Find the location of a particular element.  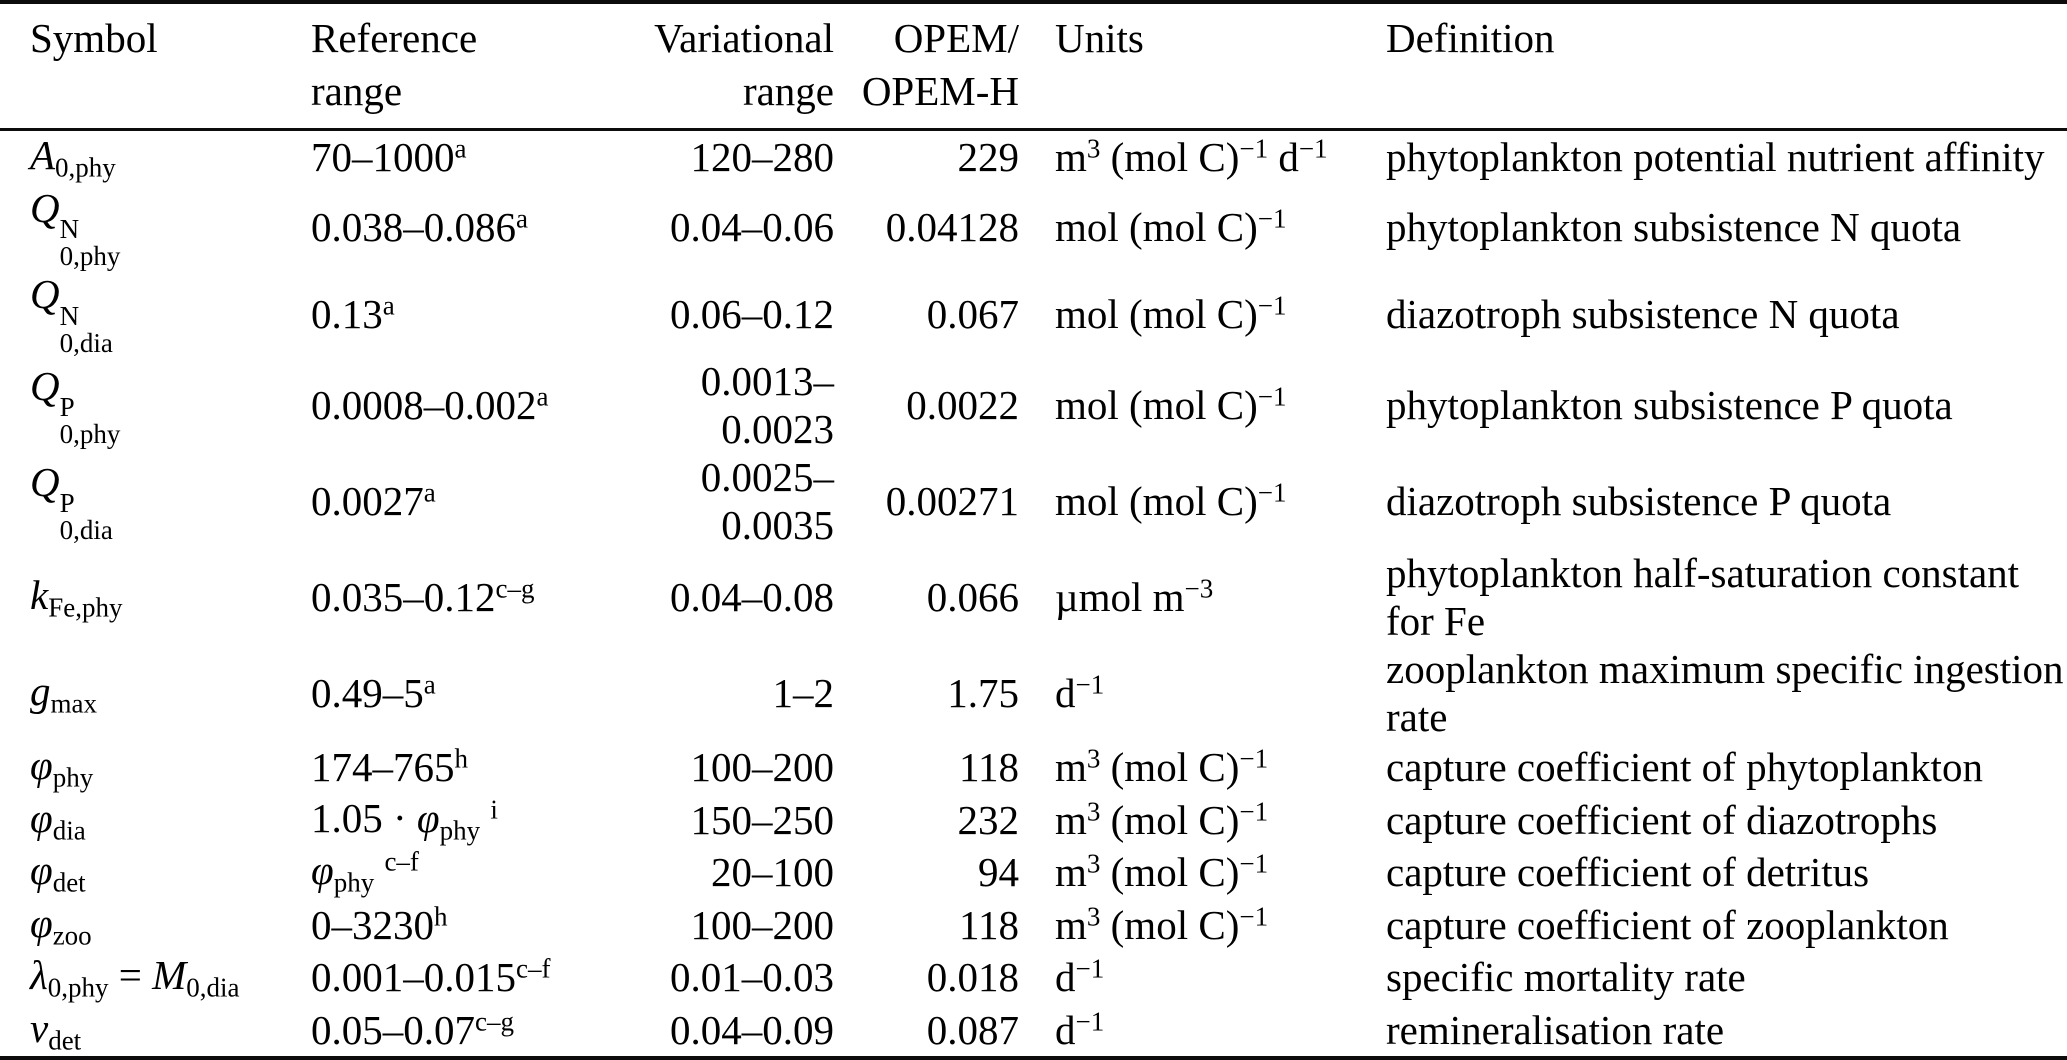

header-variational-line1: Variational is located at coordinates (744, 38).